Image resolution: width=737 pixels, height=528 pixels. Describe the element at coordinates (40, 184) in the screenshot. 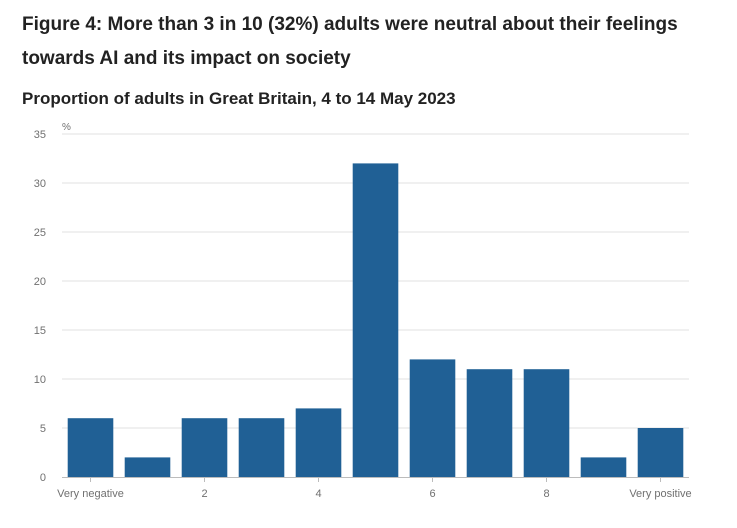

I see `y-tick-label: 30` at that location.